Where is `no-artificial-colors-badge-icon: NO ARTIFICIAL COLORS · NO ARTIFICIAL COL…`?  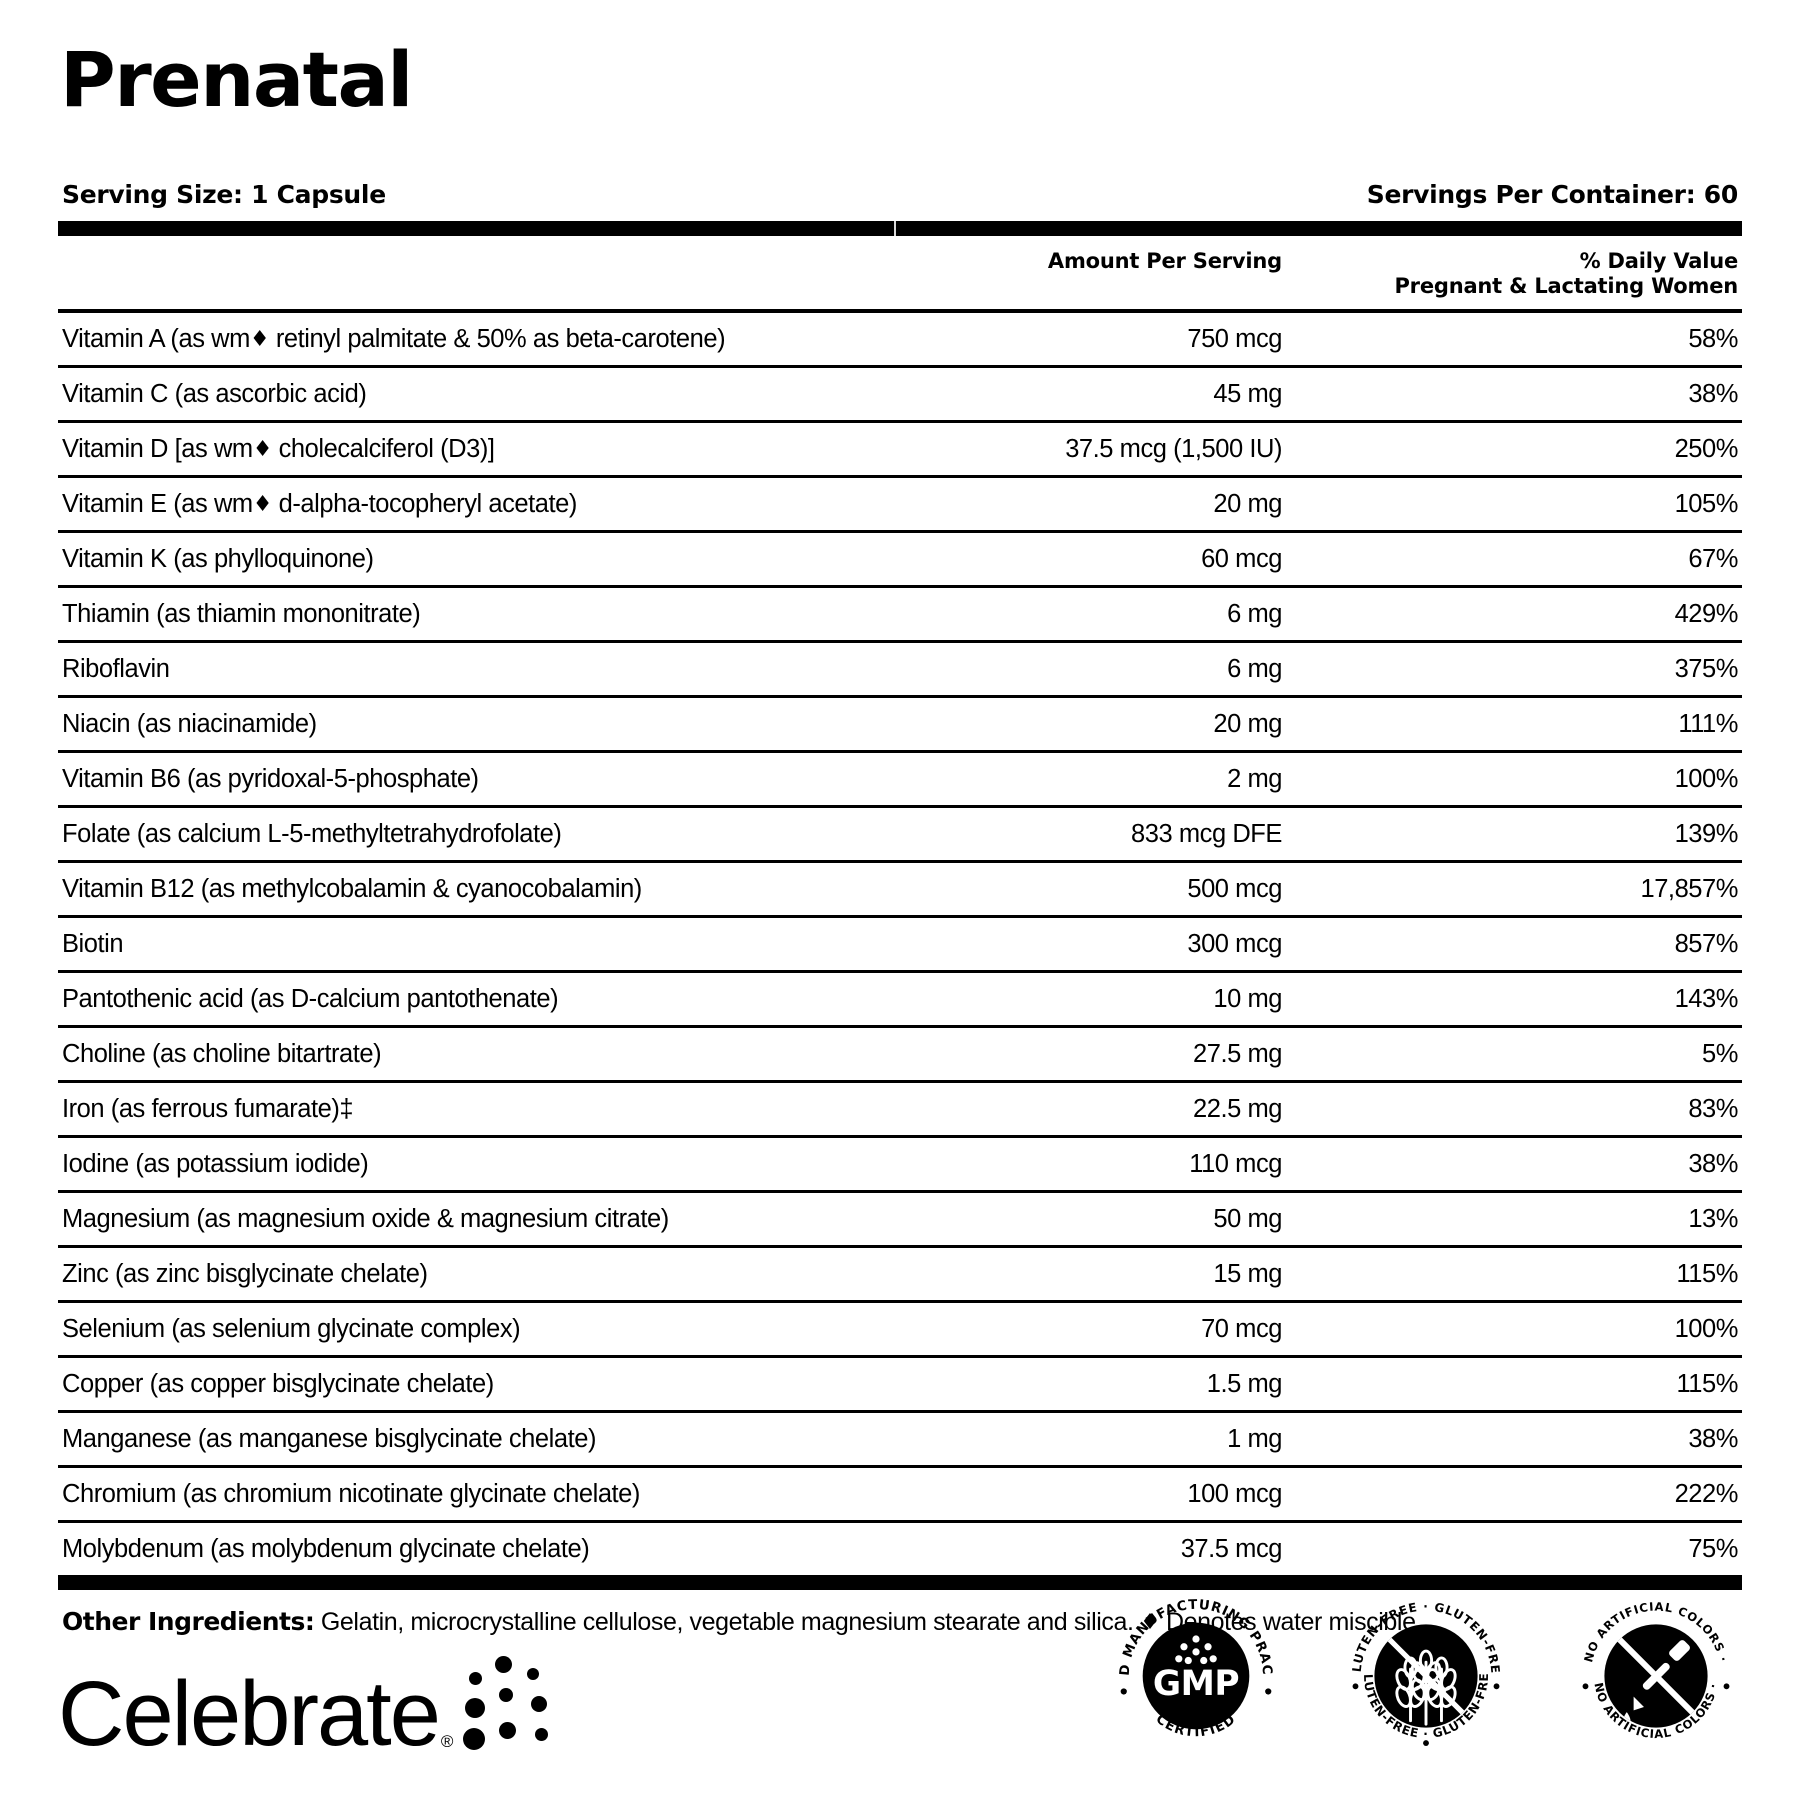 no-artificial-colors-badge-icon: NO ARTIFICIAL COLORS · NO ARTIFICIAL COL… is located at coordinates (1656, 1676).